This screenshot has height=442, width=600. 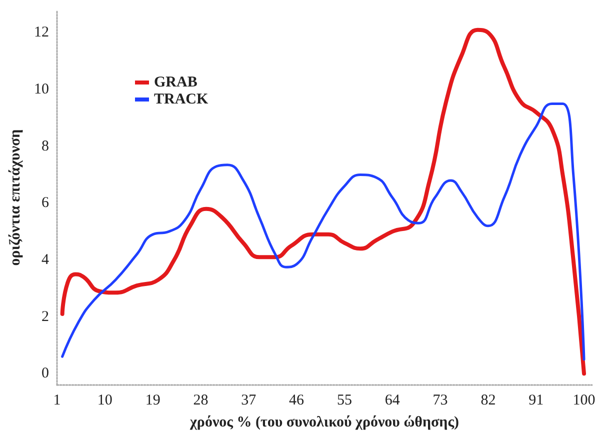 What do you see at coordinates (181, 100) in the screenshot?
I see `legend-label: TRACK` at bounding box center [181, 100].